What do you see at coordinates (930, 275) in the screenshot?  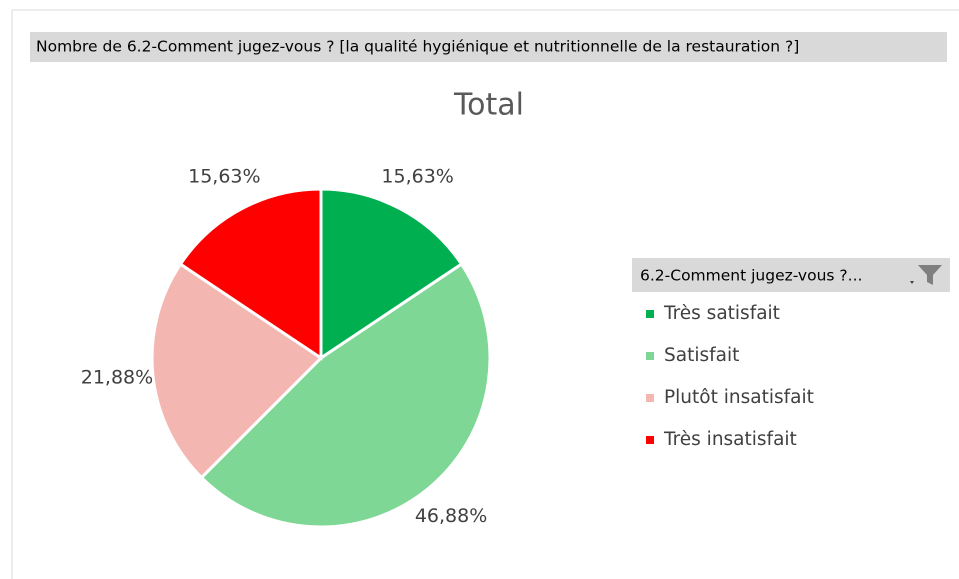 I see `filter-icon` at bounding box center [930, 275].